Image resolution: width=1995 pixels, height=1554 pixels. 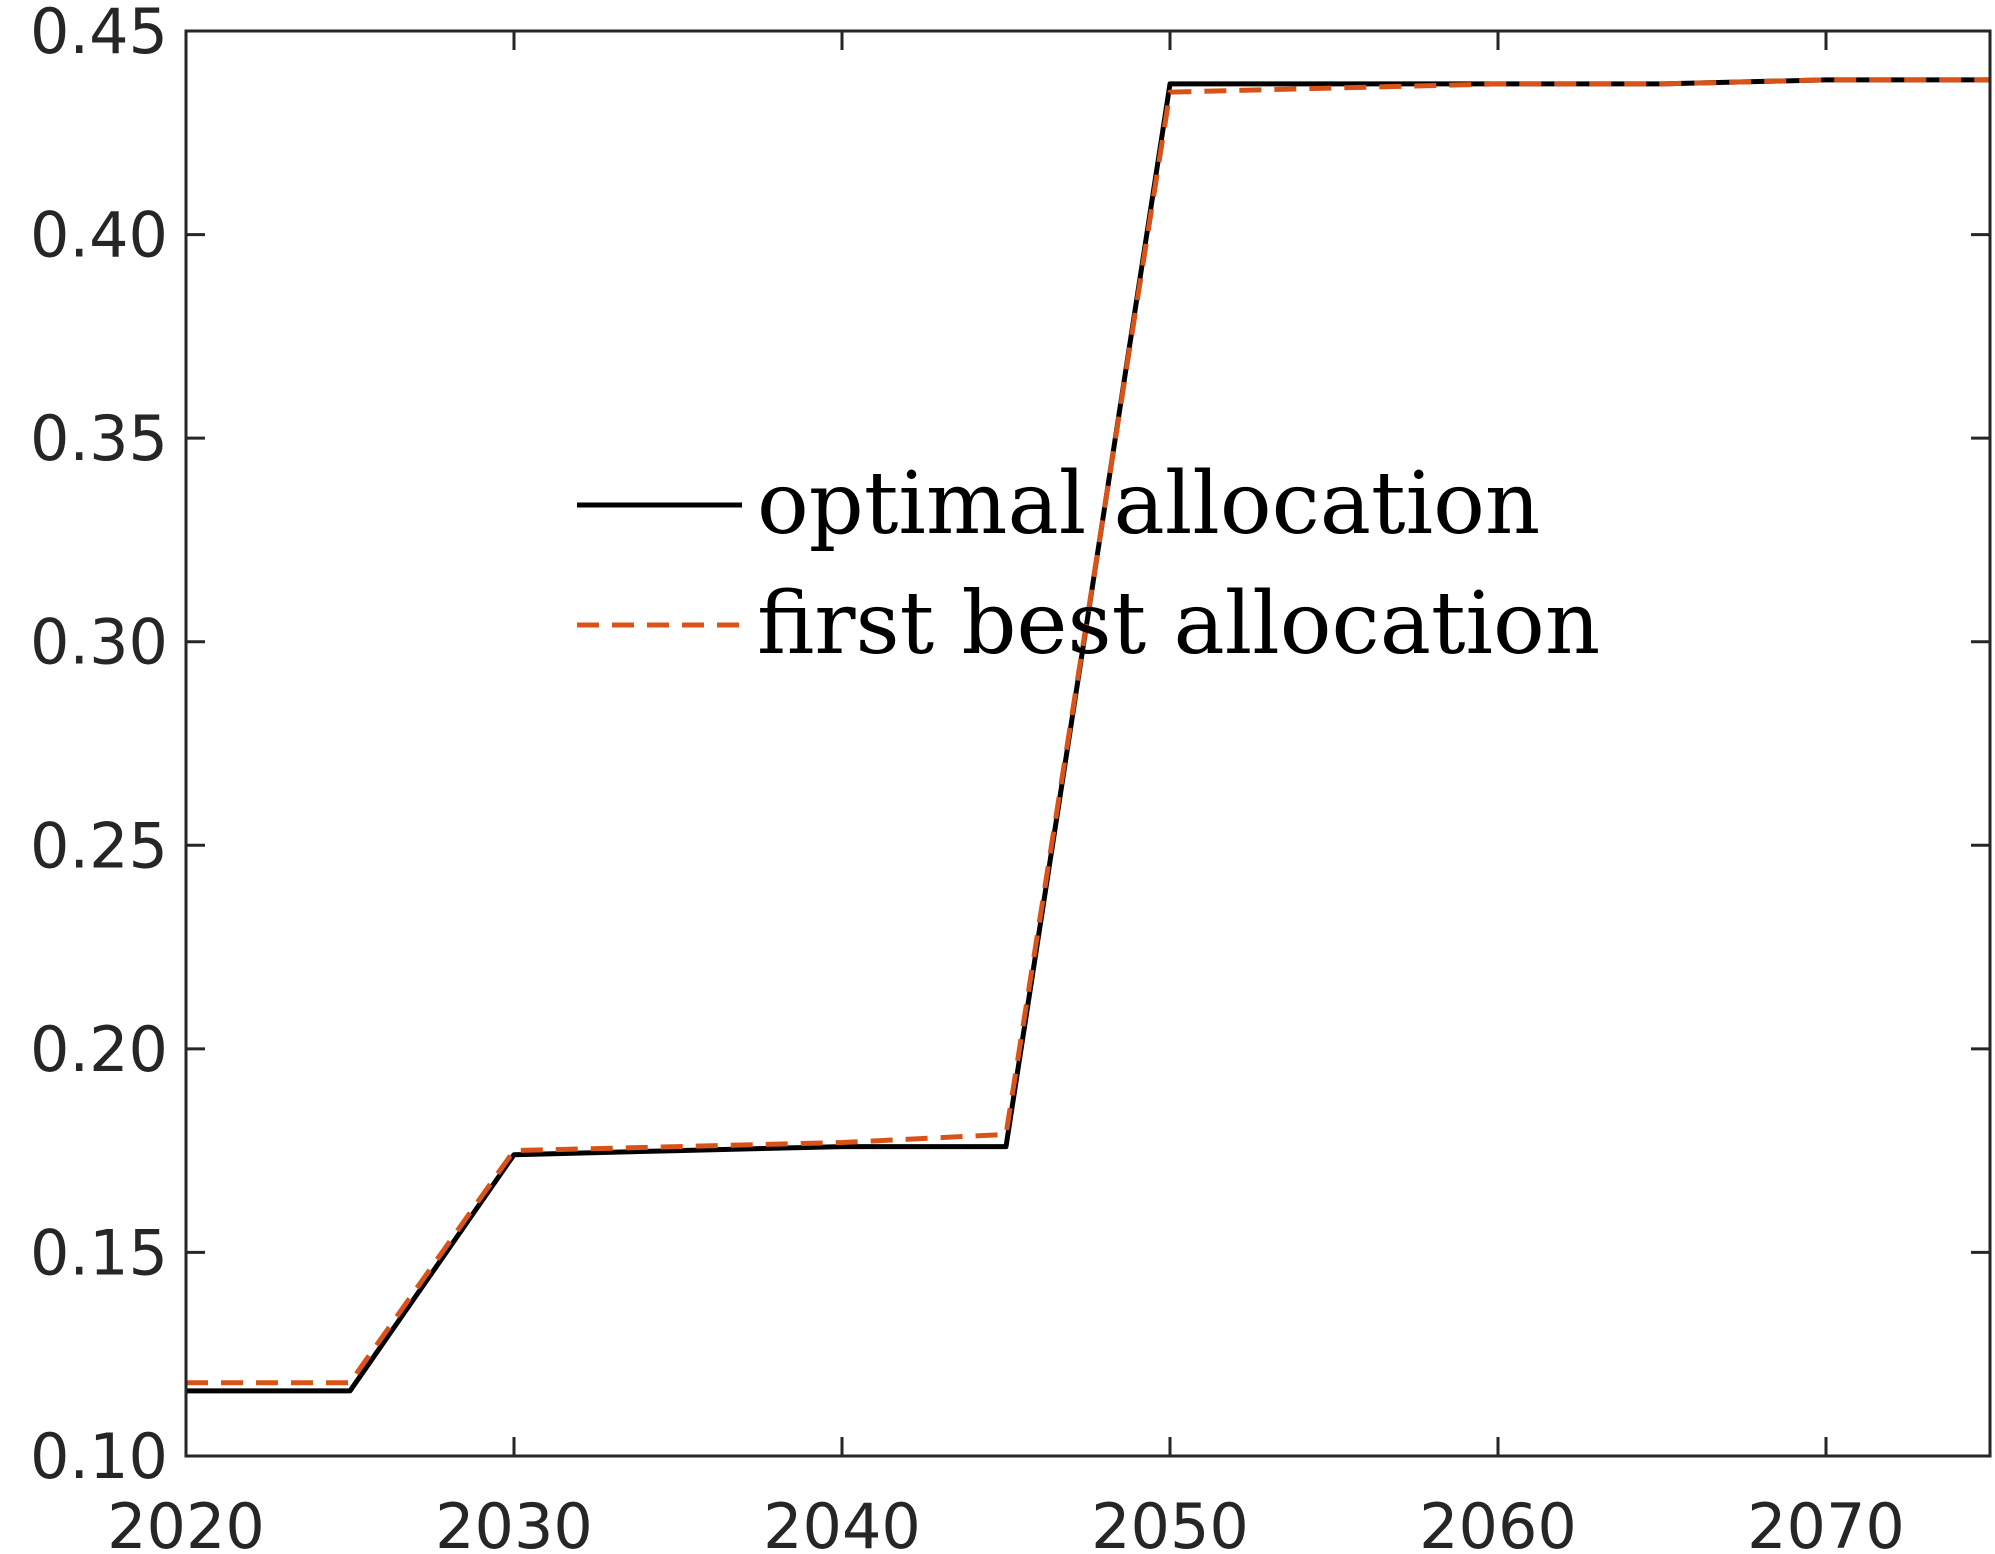 I want to click on y-tick-label-0.35: 0.35, so click(x=99, y=438).